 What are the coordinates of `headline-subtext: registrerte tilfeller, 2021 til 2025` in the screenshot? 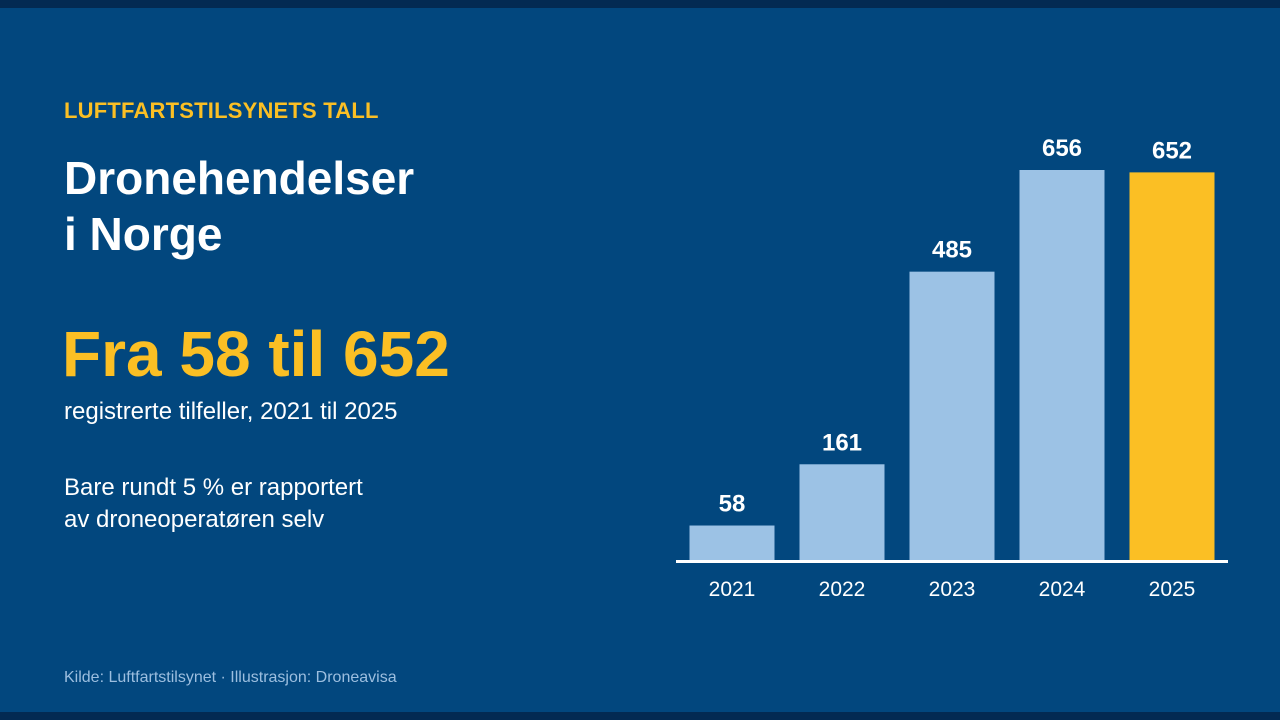 It's located at (231, 411).